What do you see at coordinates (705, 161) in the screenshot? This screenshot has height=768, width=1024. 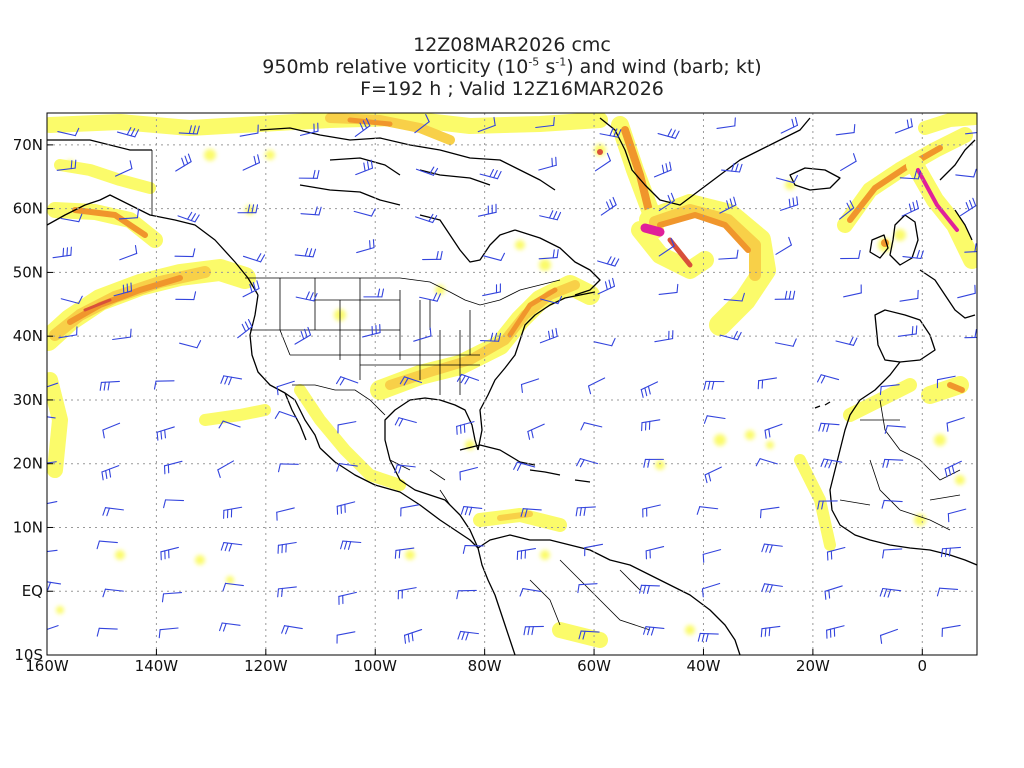 I see `coast-greenland` at bounding box center [705, 161].